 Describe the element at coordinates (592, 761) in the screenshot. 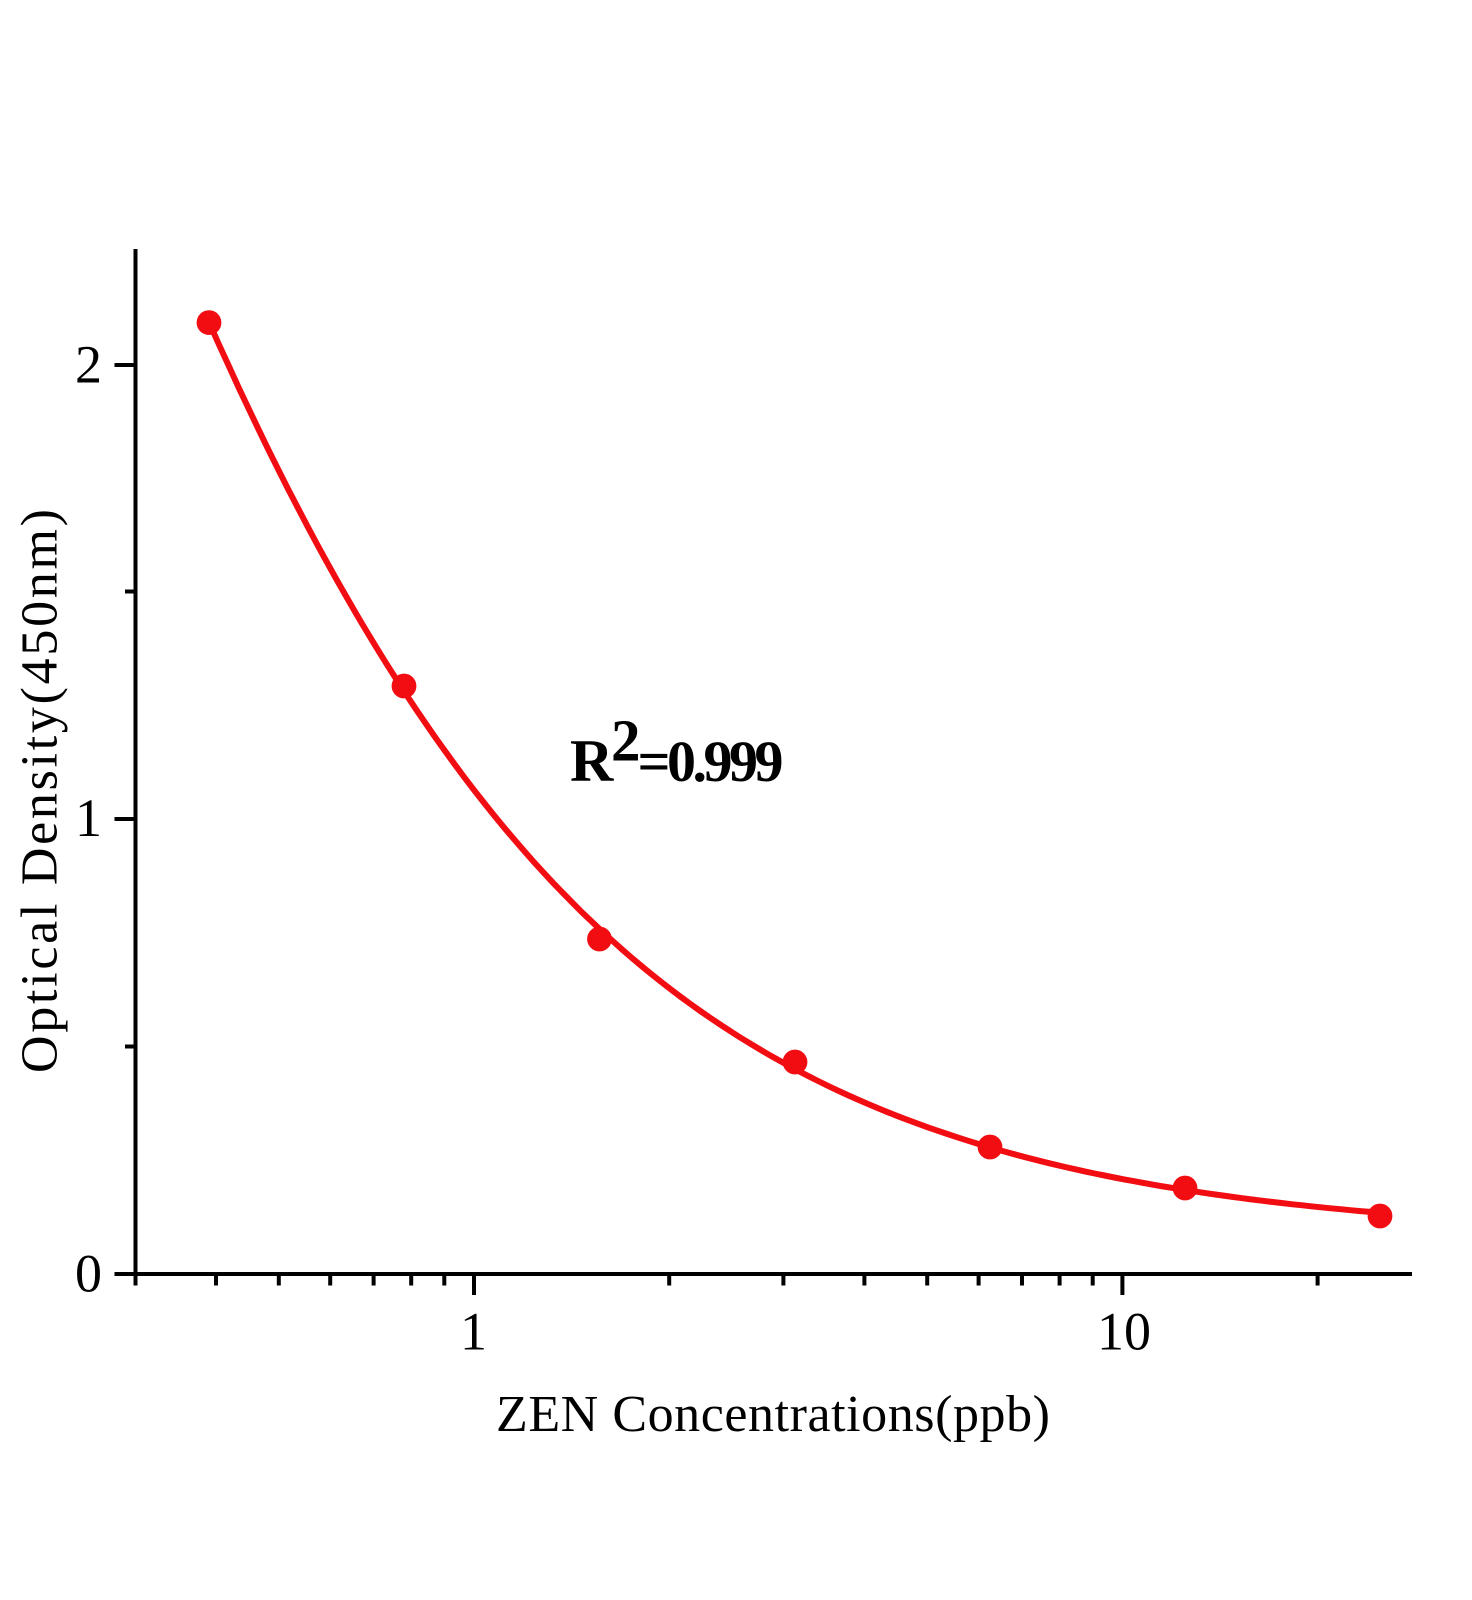

I see `svg-text: R` at that location.